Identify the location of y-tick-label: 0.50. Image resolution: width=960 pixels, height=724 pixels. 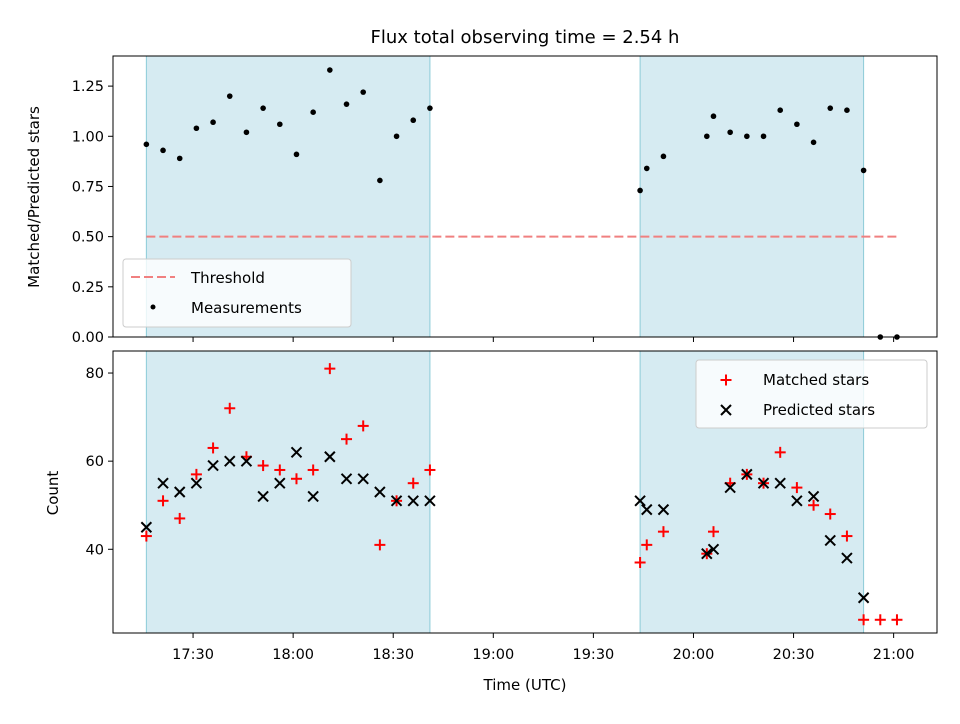
(88, 238).